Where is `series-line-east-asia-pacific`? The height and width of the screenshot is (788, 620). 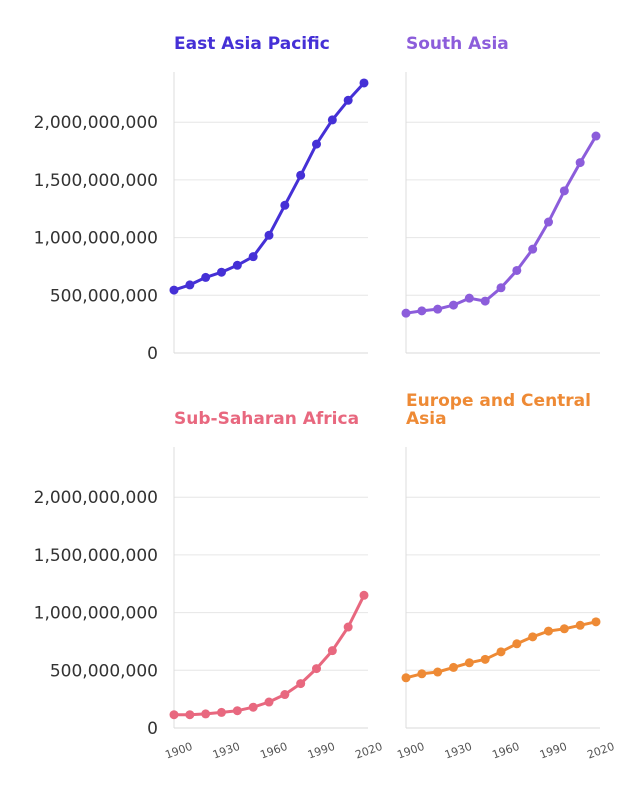 series-line-east-asia-pacific is located at coordinates (269, 186).